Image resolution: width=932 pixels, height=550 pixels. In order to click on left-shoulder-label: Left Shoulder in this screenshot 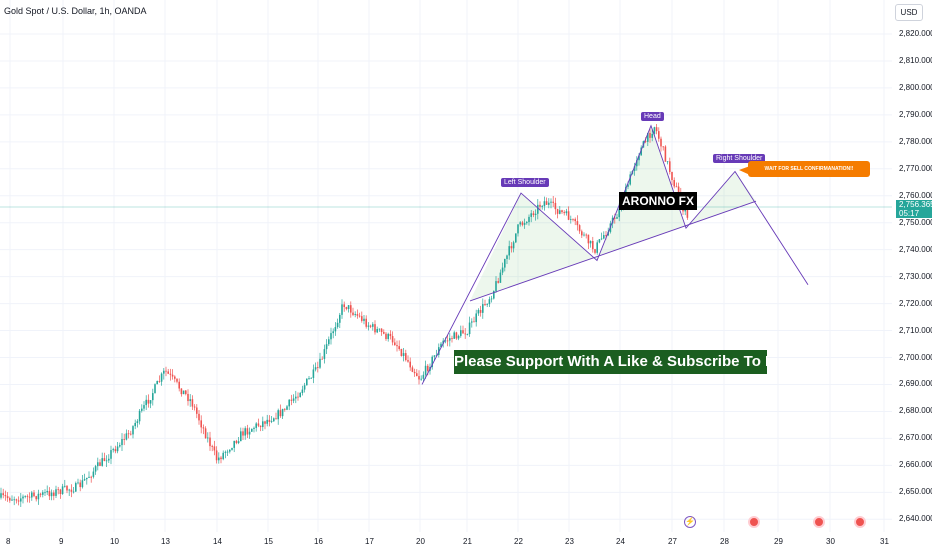, I will do `click(525, 182)`.